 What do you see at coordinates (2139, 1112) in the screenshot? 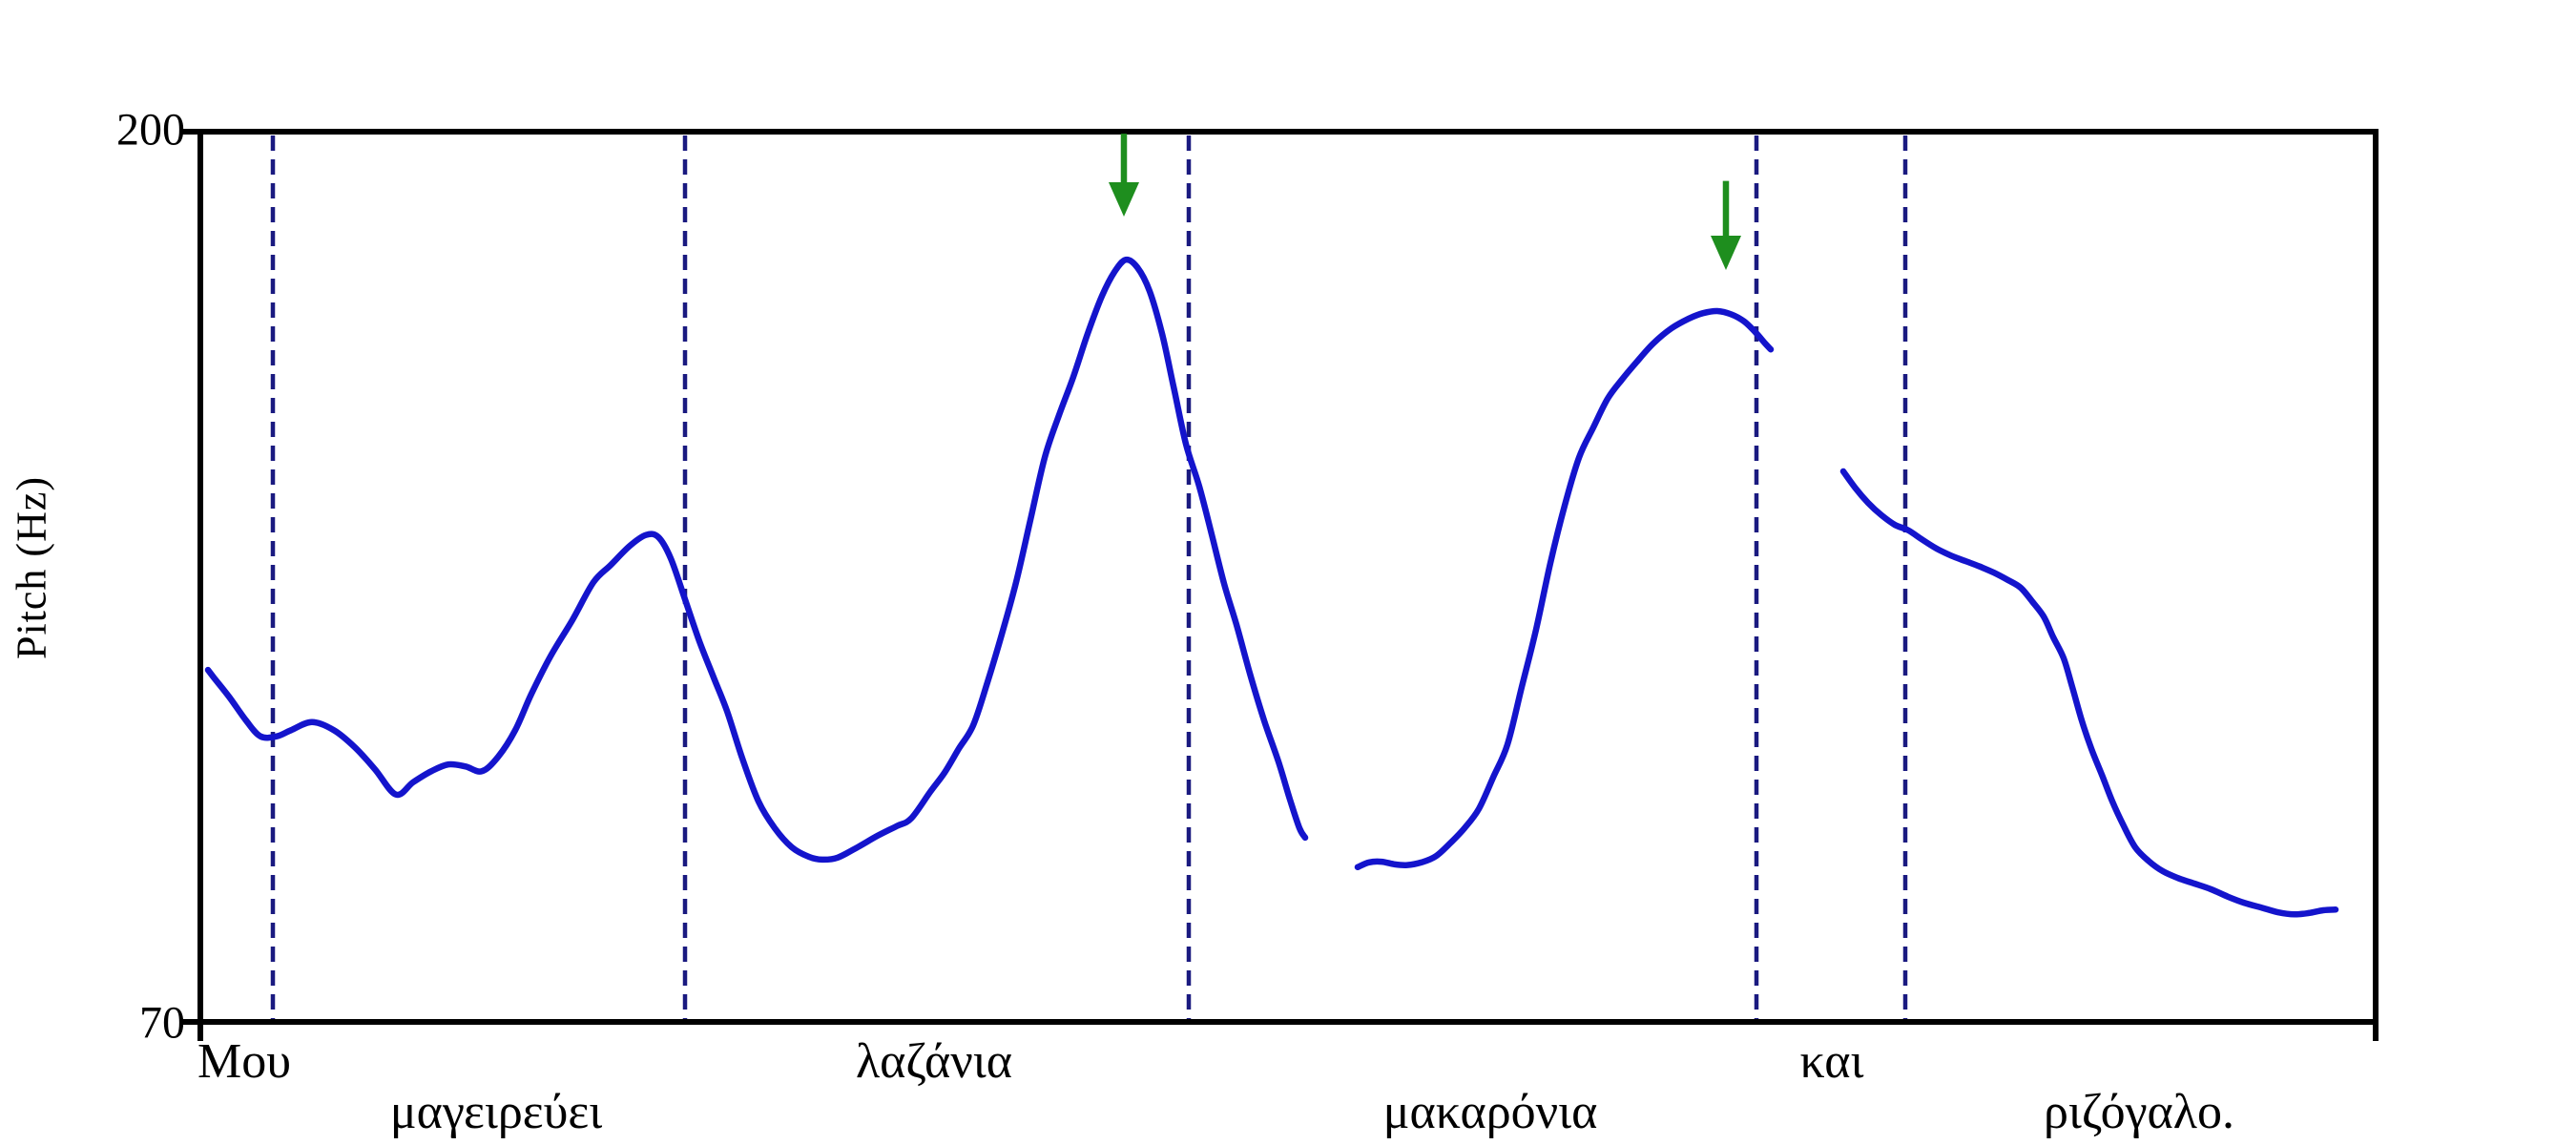
I see `word-label-rizogalo: ριζόγαλο.` at bounding box center [2139, 1112].